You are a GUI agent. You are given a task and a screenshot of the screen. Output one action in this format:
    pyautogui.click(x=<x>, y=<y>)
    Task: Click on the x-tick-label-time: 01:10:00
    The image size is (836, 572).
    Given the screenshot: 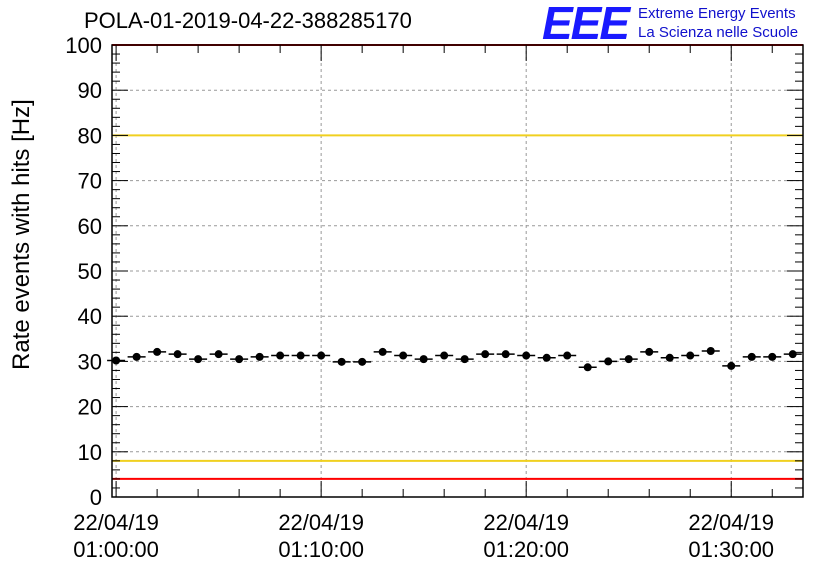 What is the action you would take?
    pyautogui.click(x=321, y=549)
    